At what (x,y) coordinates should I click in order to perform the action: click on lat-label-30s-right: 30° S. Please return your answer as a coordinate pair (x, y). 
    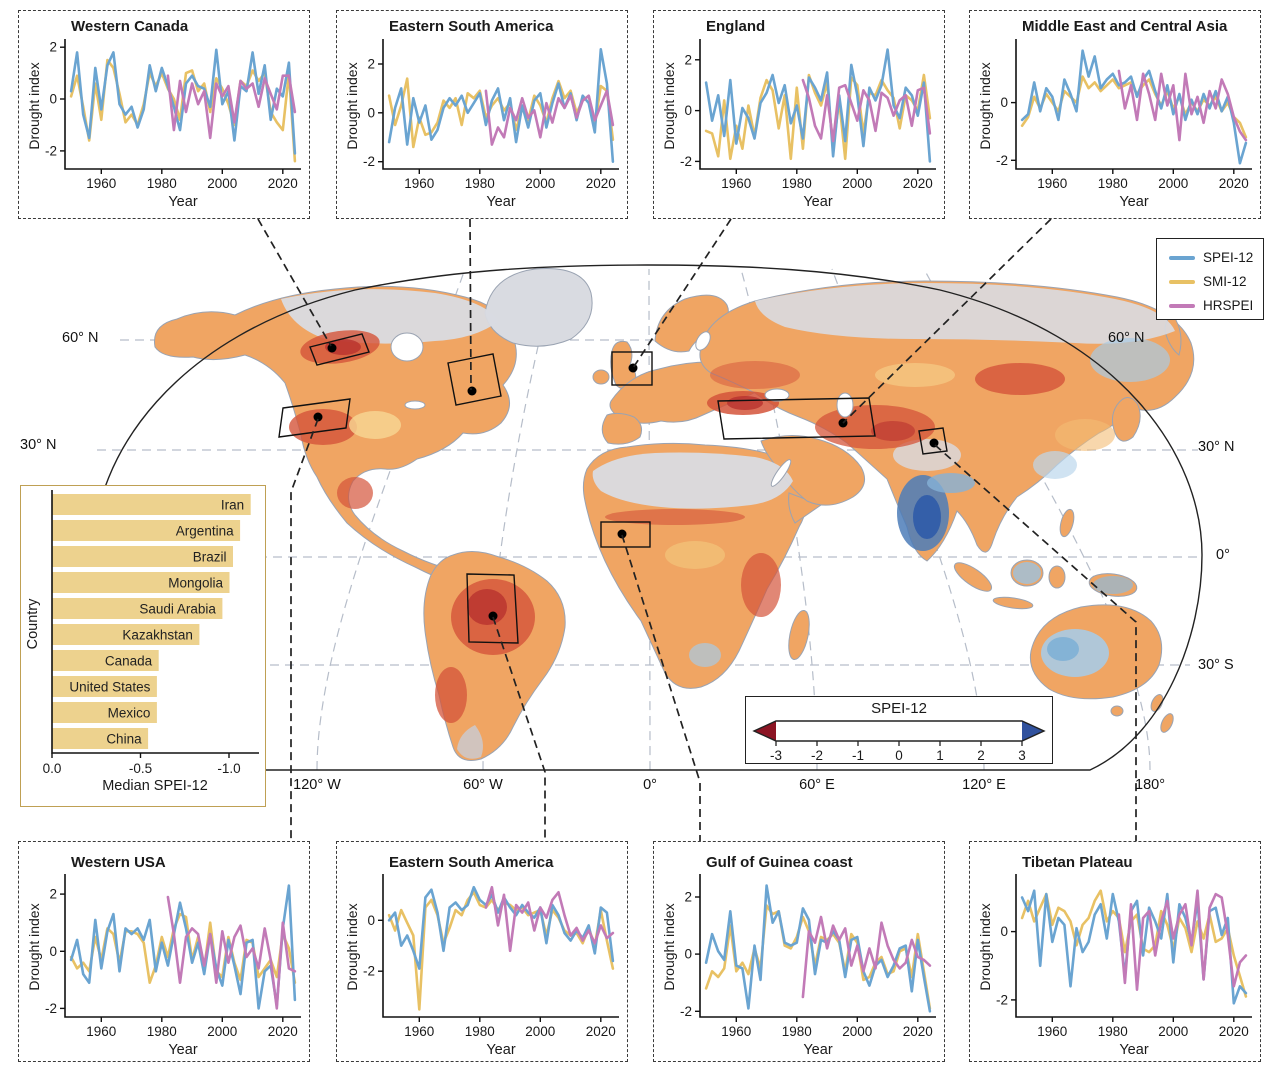
    Looking at the image, I should click on (1216, 665).